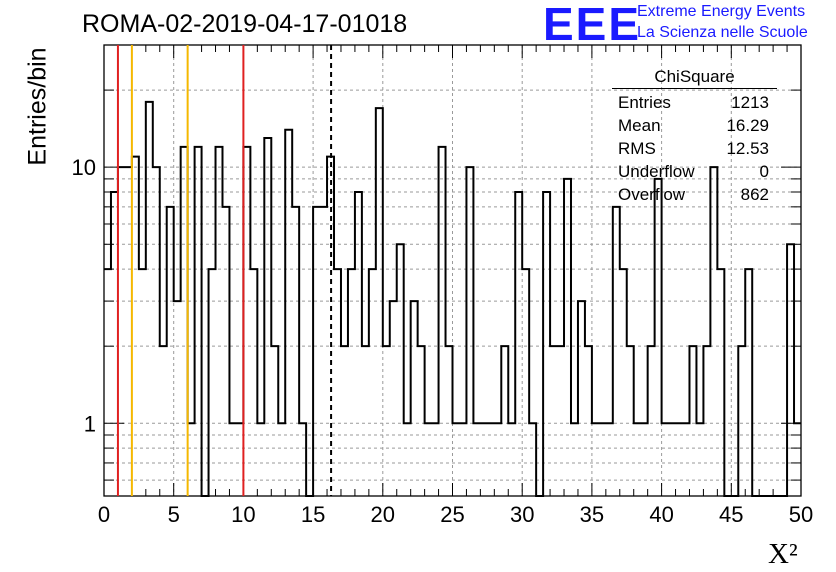 The height and width of the screenshot is (572, 836). Describe the element at coordinates (245, 24) in the screenshot. I see `chart-title: ROMA-02-2019-04-17-01018` at that location.